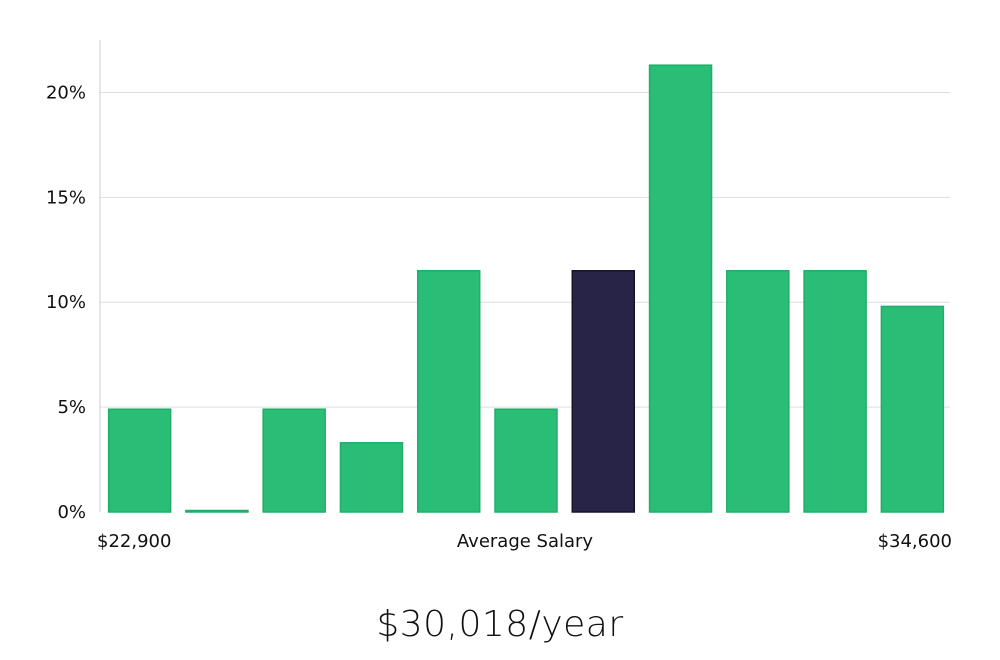  What do you see at coordinates (500, 624) in the screenshot?
I see `average-salary-value: $30,018/year` at bounding box center [500, 624].